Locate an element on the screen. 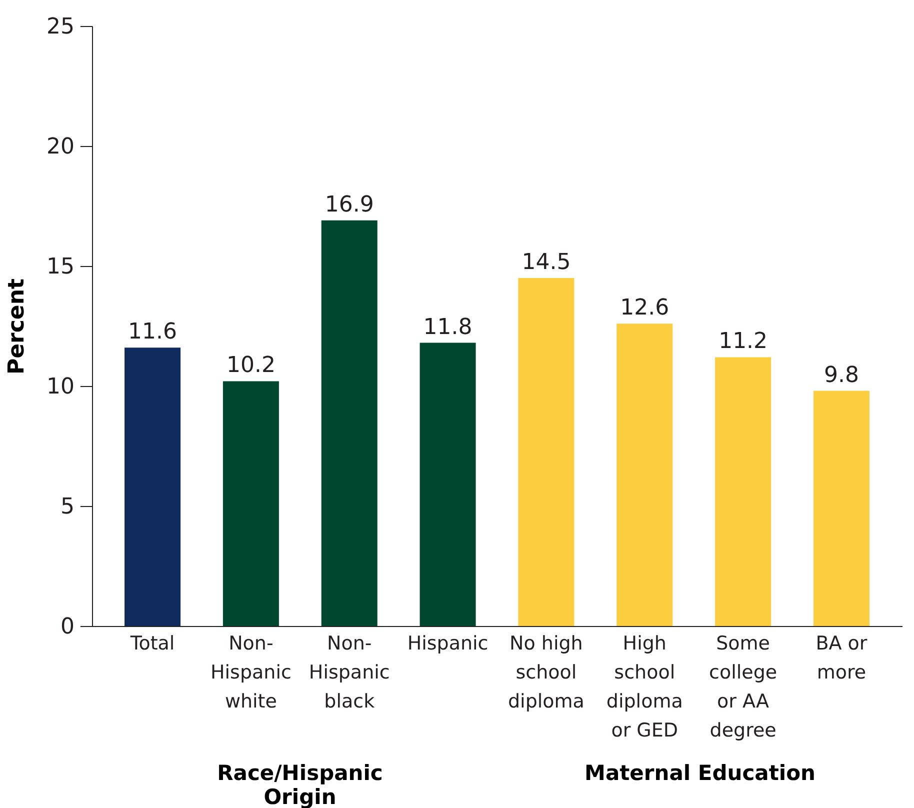 This screenshot has width=914, height=808. y-tick-label: 5 is located at coordinates (67, 507).